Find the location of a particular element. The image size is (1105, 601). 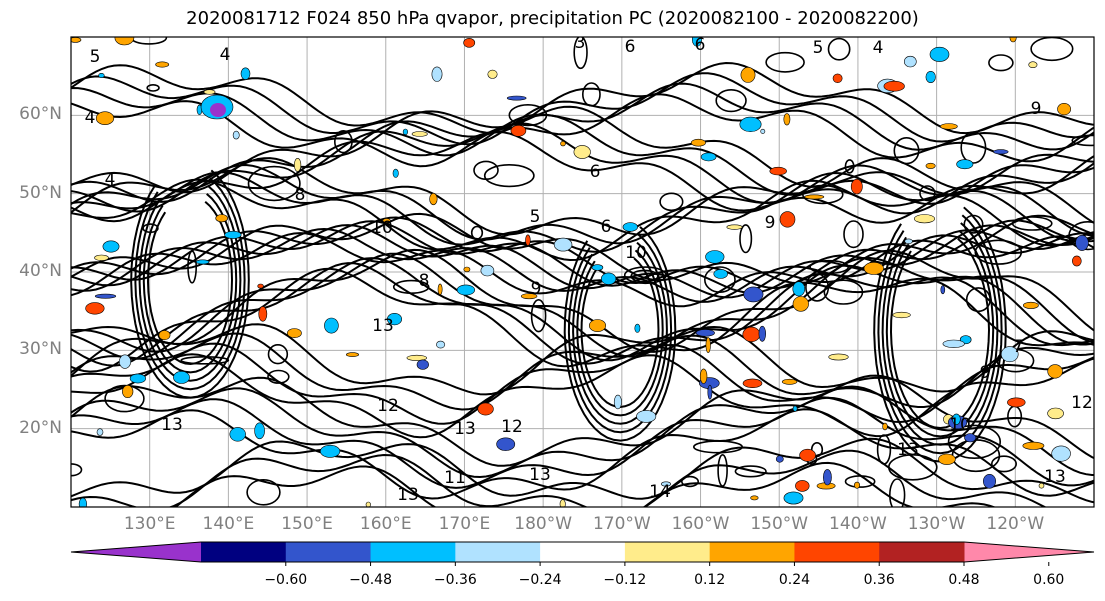

contour-value-label: 10 is located at coordinates (382, 228).